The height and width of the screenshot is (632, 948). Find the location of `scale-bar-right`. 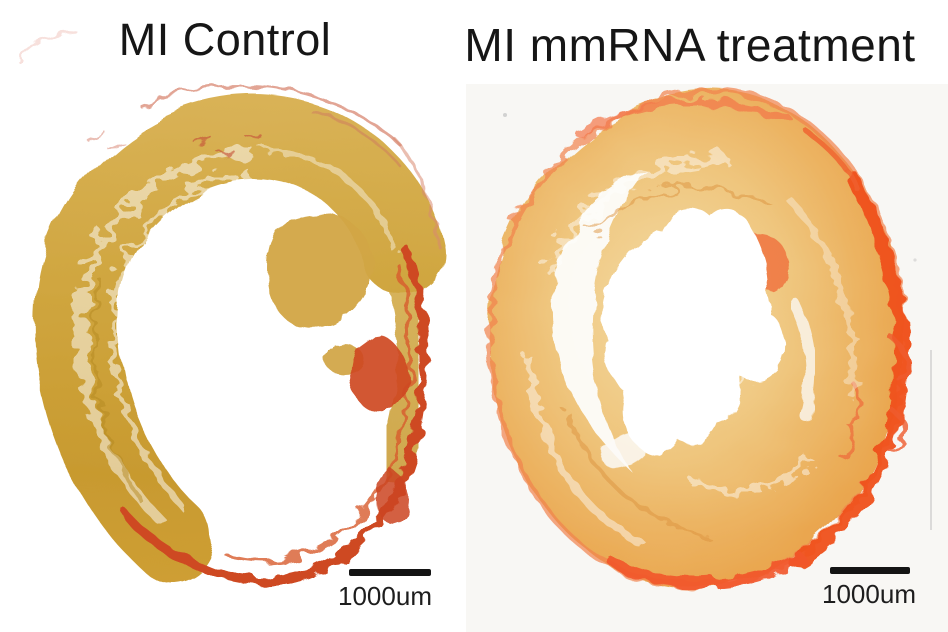

scale-bar-right is located at coordinates (870, 570).